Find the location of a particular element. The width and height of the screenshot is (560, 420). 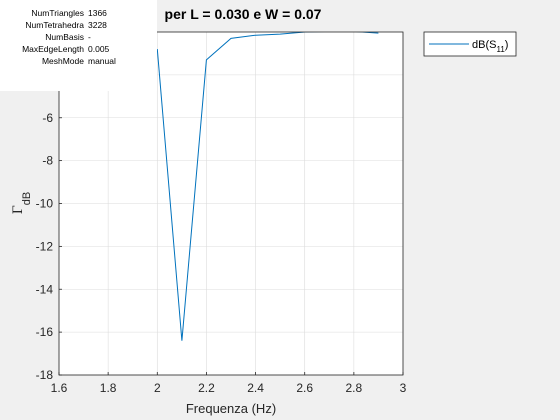

mesh-info-key: MeshMode is located at coordinates (62, 61).